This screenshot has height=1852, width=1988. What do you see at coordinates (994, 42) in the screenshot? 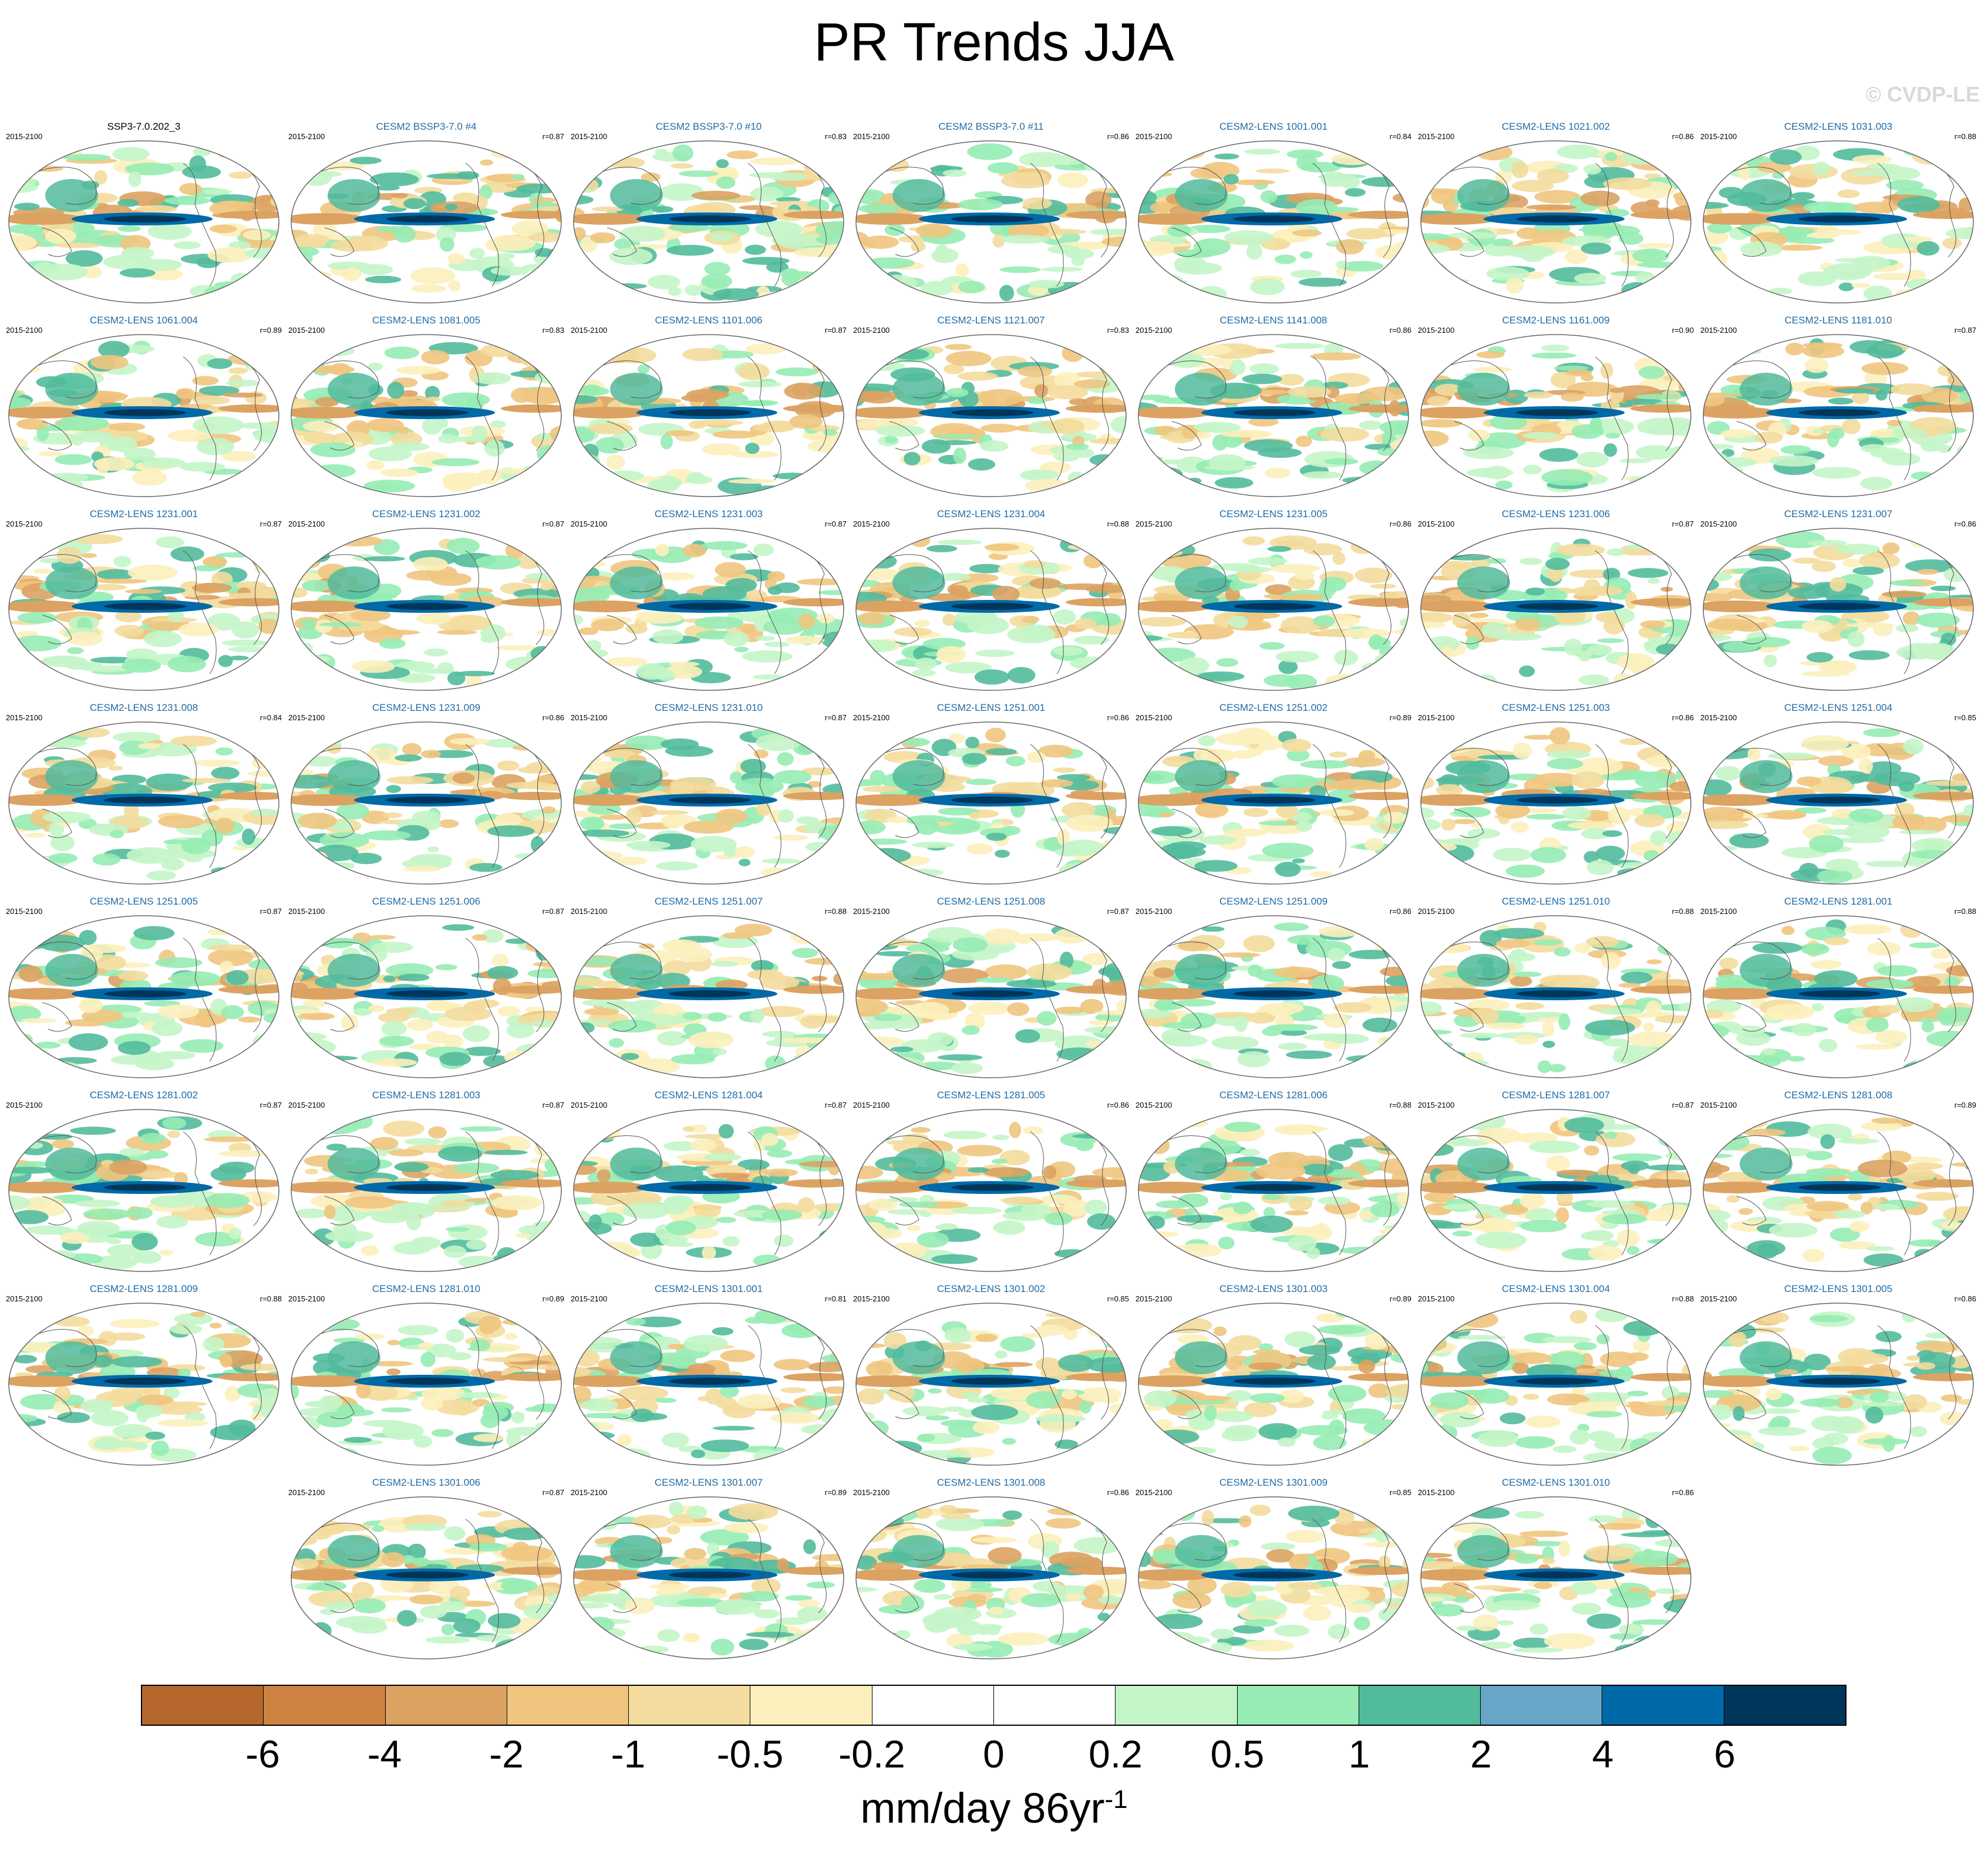
I see `figure-title: PR Trends JJA` at bounding box center [994, 42].